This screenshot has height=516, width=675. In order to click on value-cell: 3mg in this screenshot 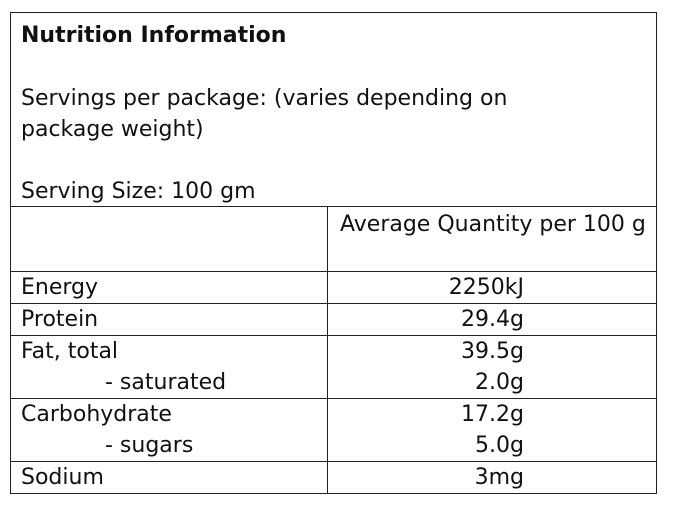, I will do `click(491, 476)`.